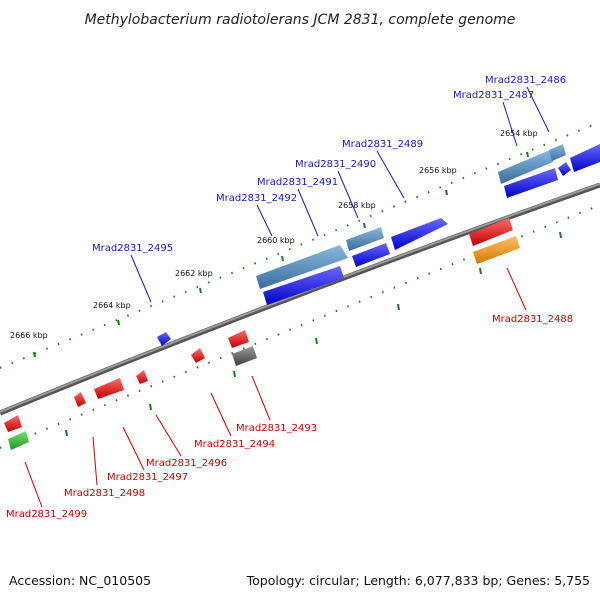 Image resolution: width=600 pixels, height=600 pixels. Describe the element at coordinates (496, 250) in the screenshot. I see `gene-mrad2831-2488-b` at that location.